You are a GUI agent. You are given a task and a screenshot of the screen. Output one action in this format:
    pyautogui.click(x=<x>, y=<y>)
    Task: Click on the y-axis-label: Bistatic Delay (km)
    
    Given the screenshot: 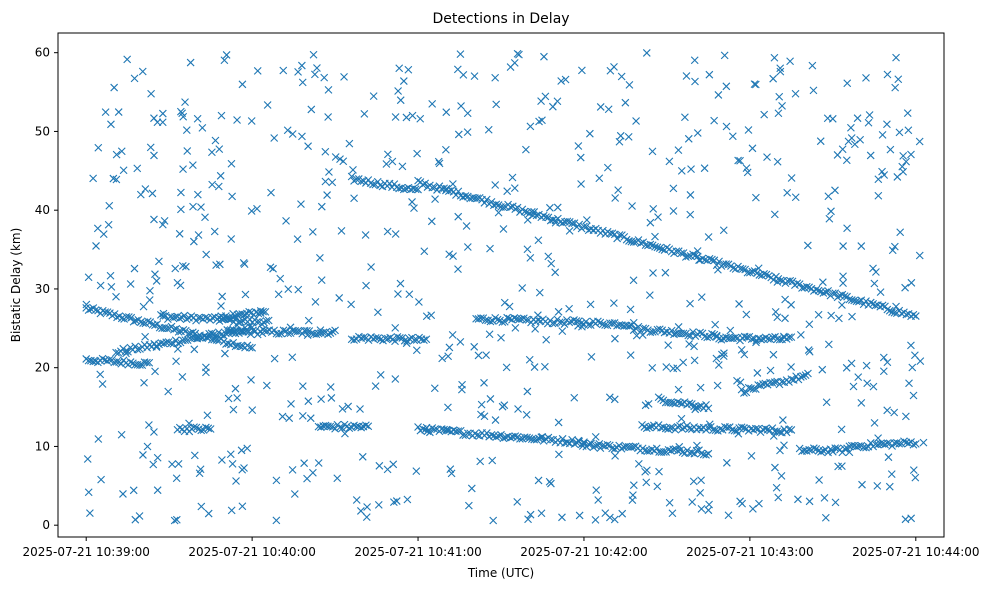 What is the action you would take?
    pyautogui.click(x=16, y=285)
    